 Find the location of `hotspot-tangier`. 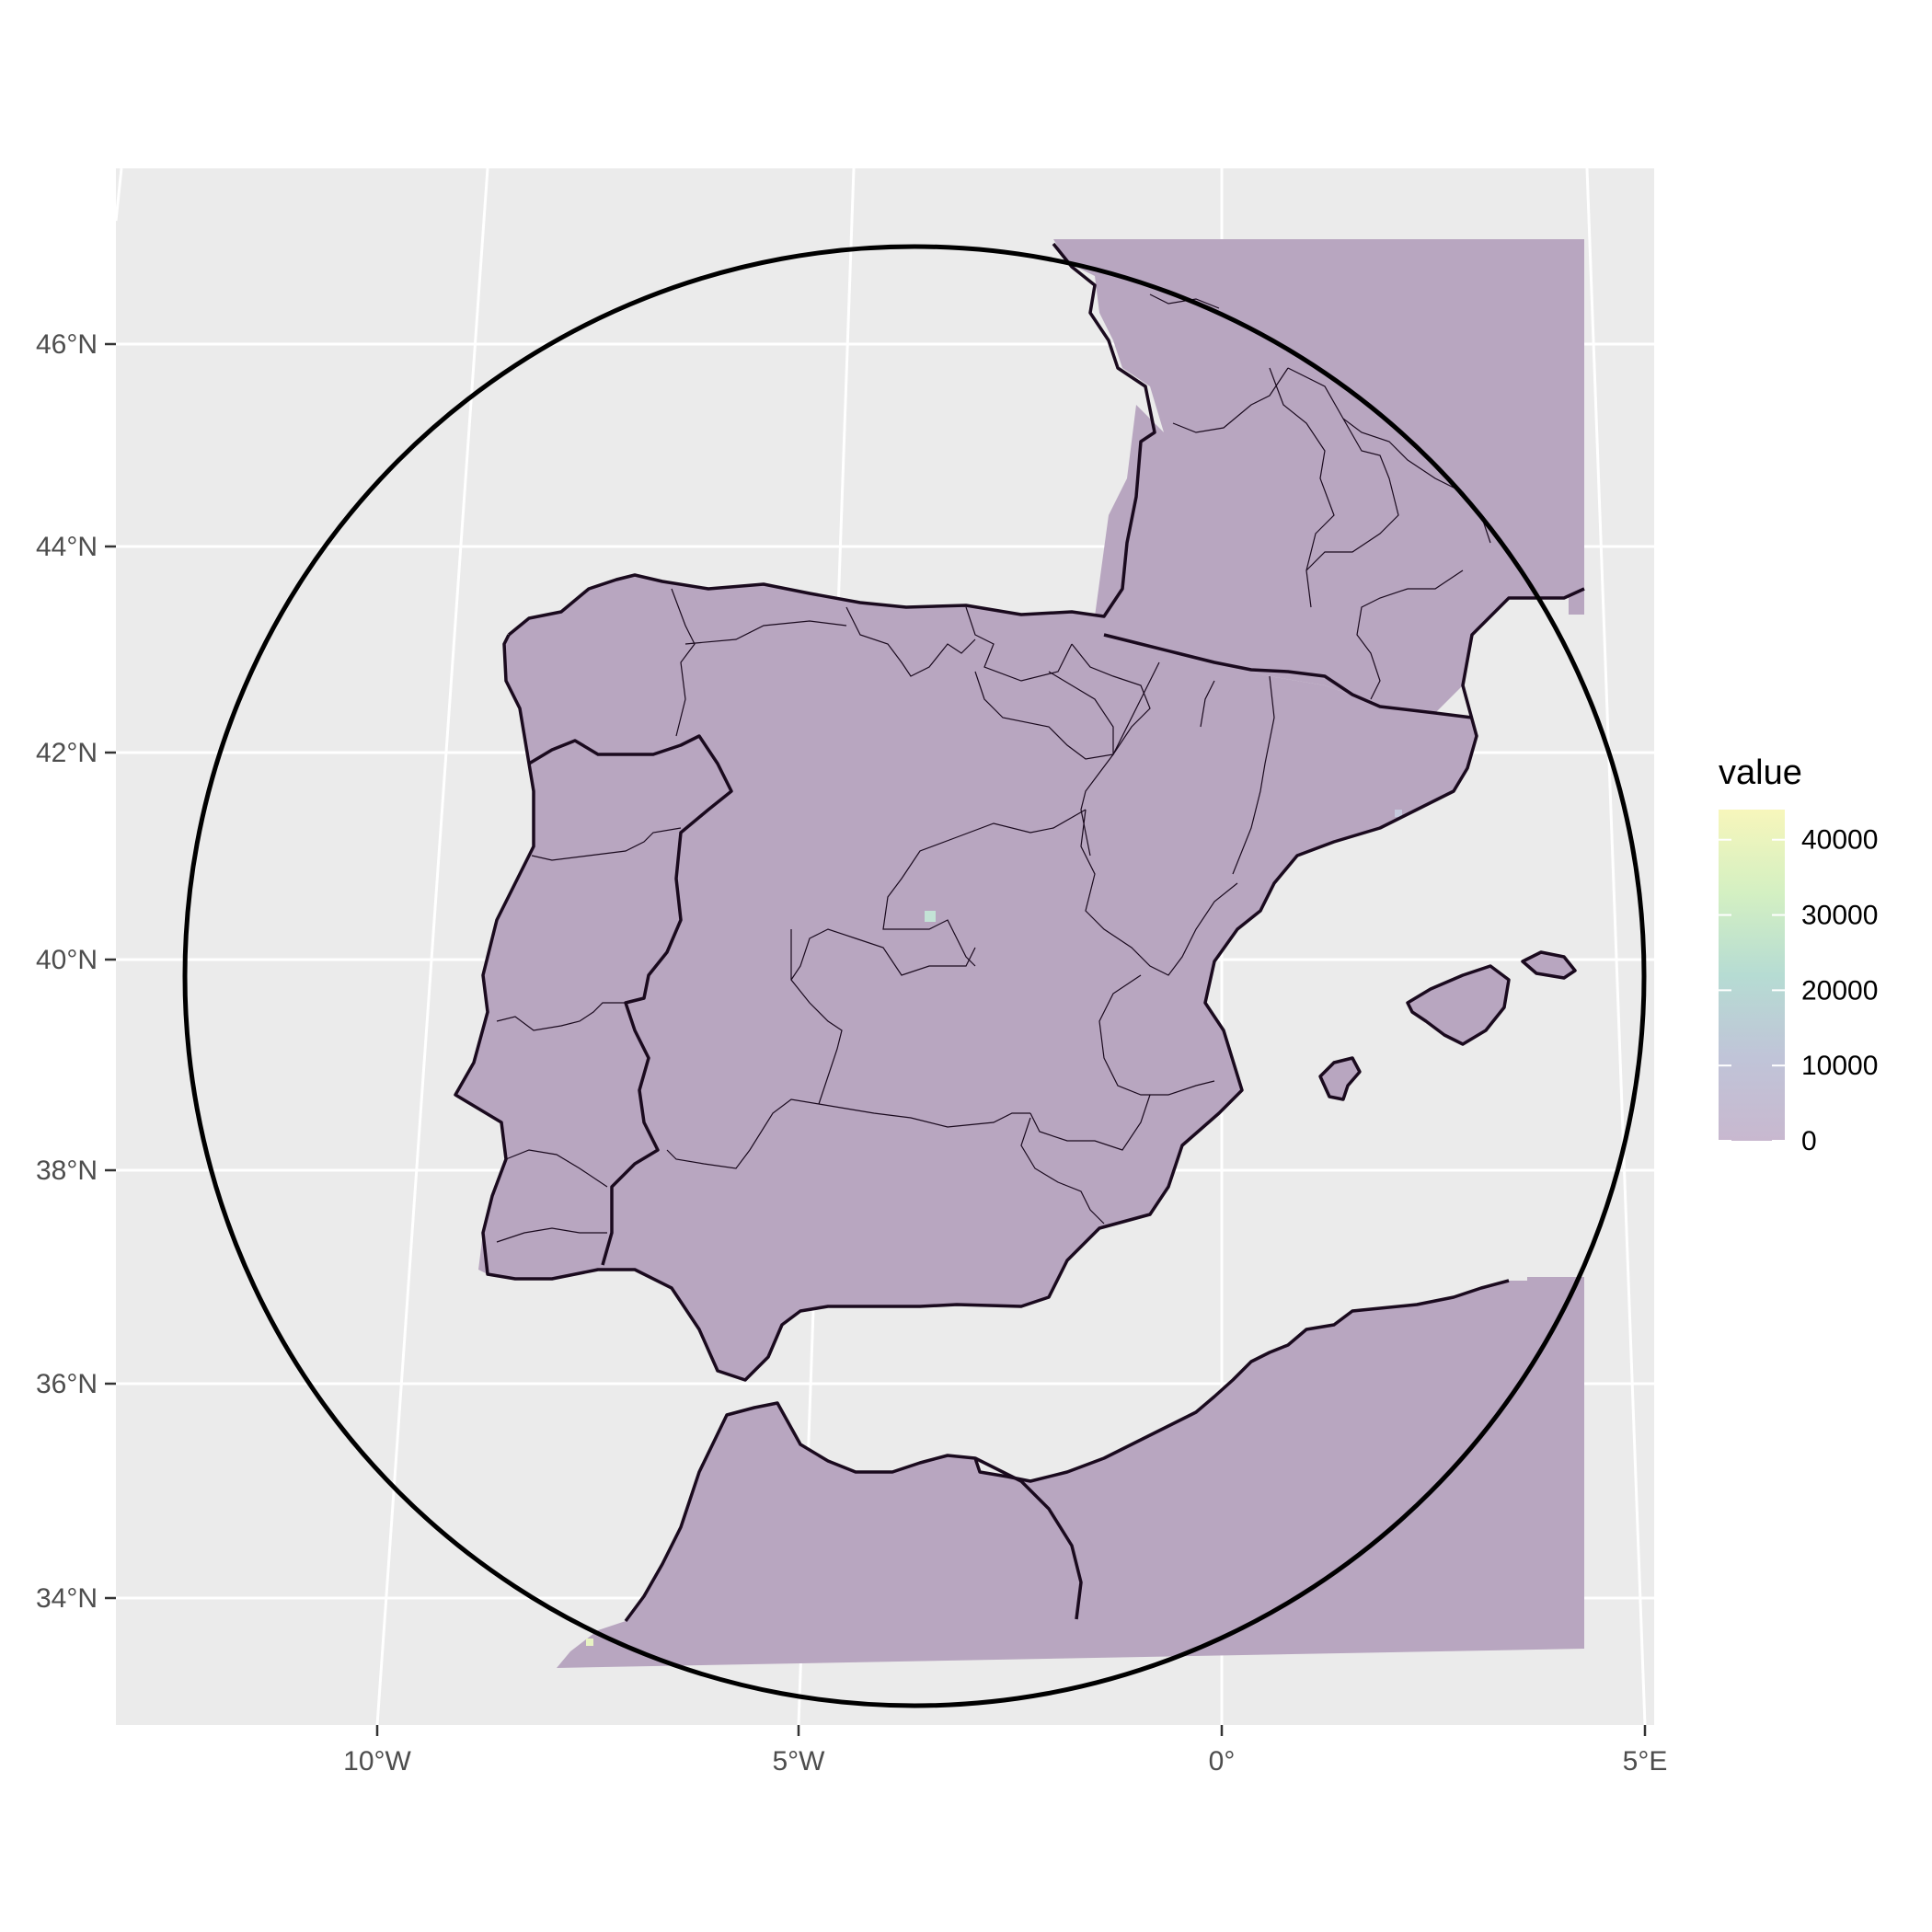

hotspot-tangier is located at coordinates (589, 1642).